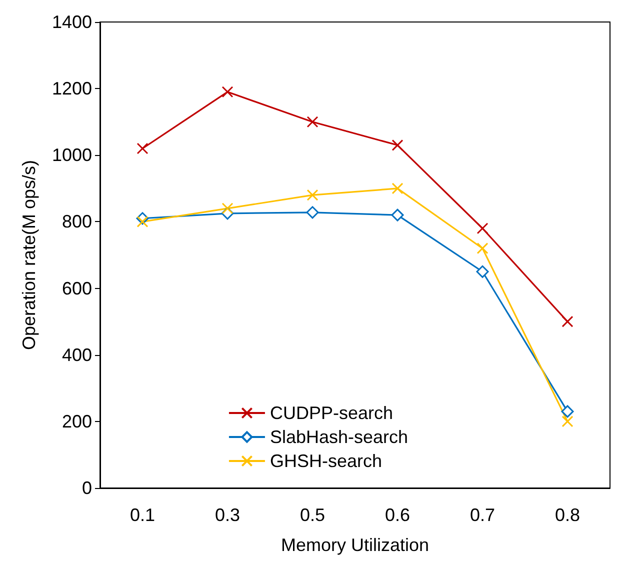 The height and width of the screenshot is (570, 636). I want to click on x-tick-label: 0.7, so click(483, 515).